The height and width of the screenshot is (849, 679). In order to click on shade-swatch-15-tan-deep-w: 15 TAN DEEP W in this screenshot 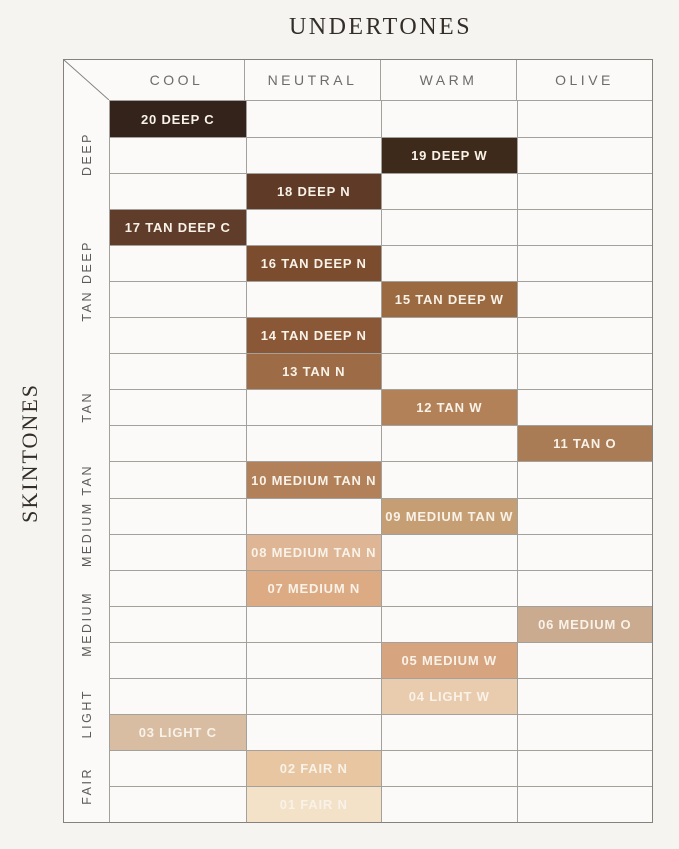, I will do `click(449, 300)`.